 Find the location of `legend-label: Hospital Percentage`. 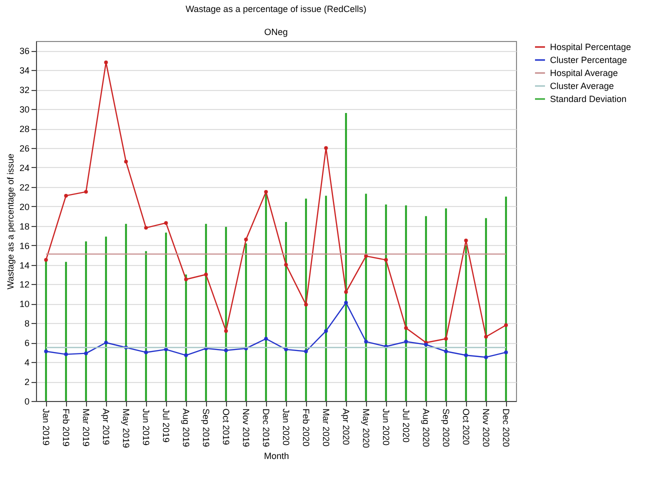

legend-label: Hospital Percentage is located at coordinates (591, 47).